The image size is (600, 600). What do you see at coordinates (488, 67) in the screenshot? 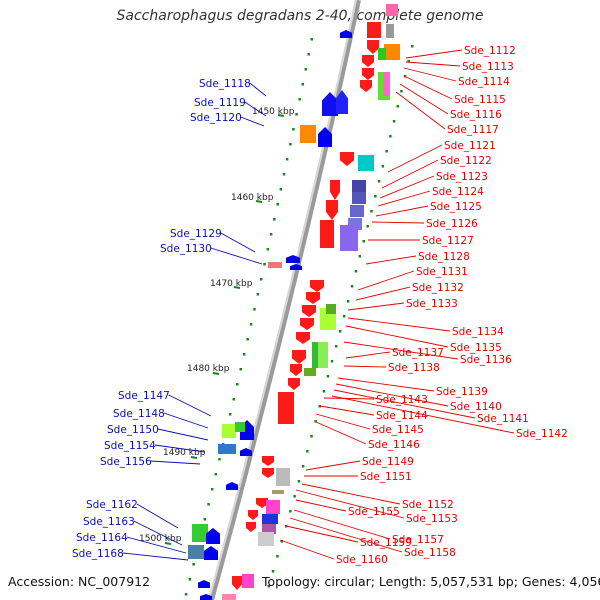
I see `right-gene-label: Sde_1113` at bounding box center [488, 67].